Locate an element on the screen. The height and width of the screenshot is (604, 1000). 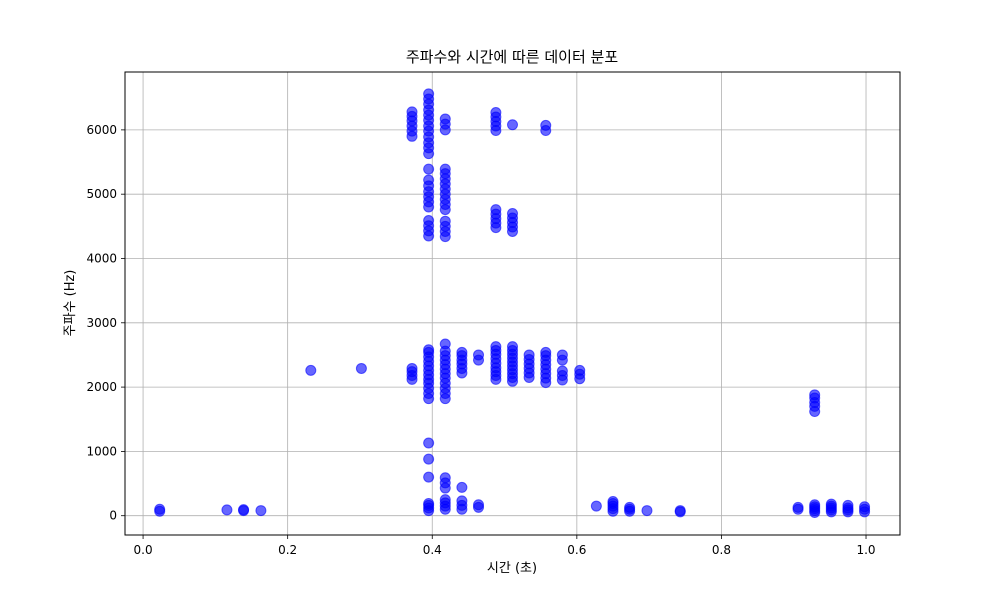
y-axis-ticks: 0 1000 2000 3000 4000 5000 6000 is located at coordinates (105, 323).